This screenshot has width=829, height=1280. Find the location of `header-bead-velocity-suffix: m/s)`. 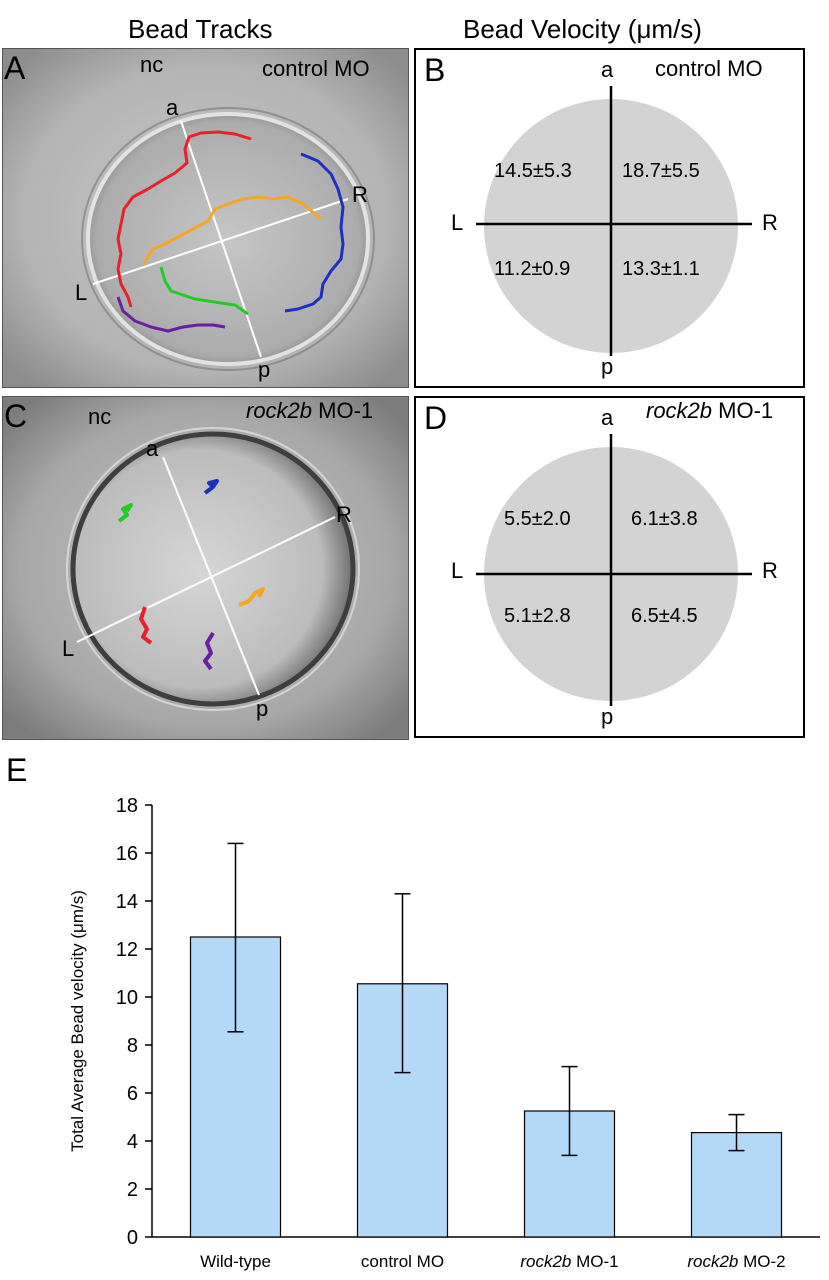

header-bead-velocity-suffix: m/s) is located at coordinates (676, 29).